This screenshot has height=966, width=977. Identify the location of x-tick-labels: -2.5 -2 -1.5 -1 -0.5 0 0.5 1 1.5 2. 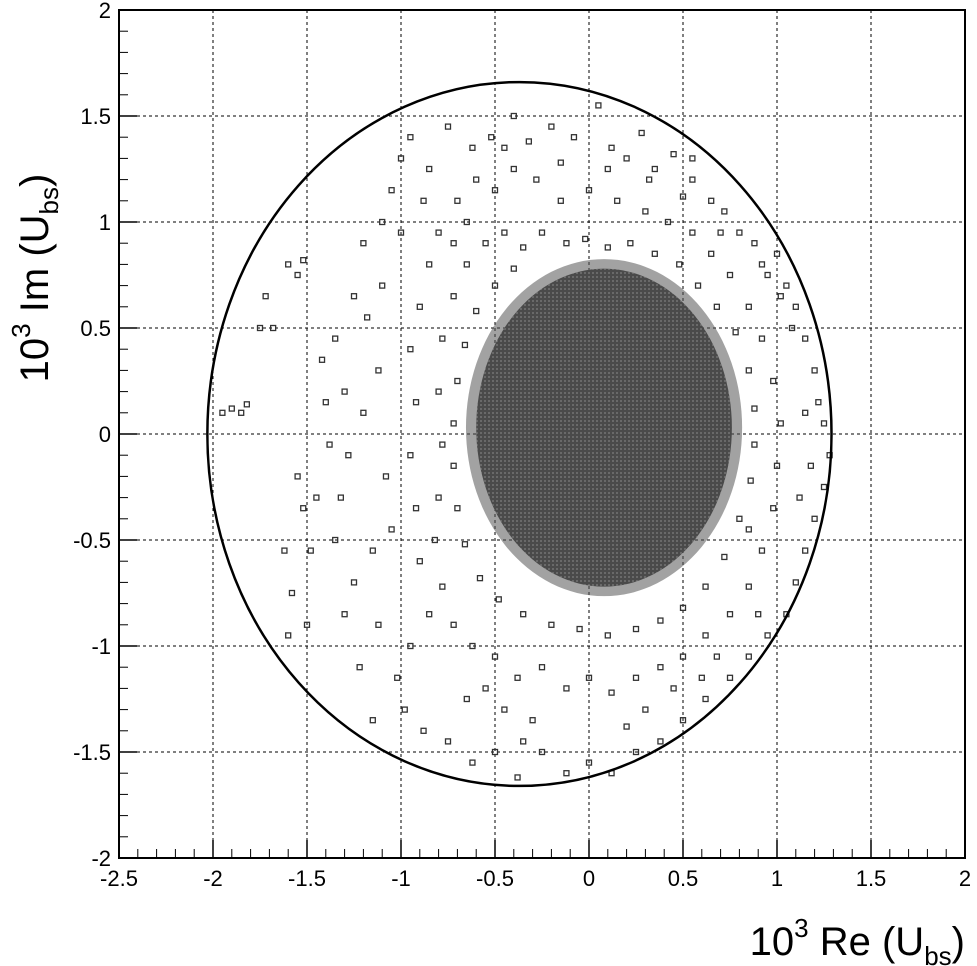
(535, 878).